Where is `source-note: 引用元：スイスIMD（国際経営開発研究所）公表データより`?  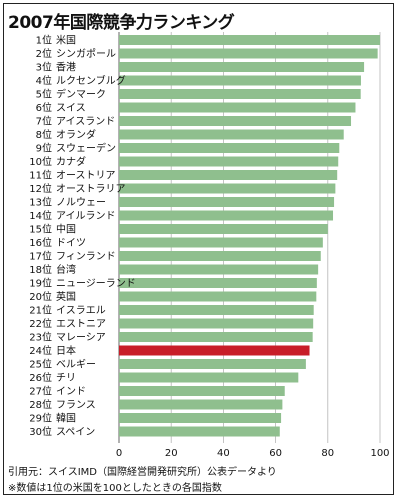
source-note: 引用元：スイスIMD（国際経営開発研究所）公表データより is located at coordinates (142, 472).